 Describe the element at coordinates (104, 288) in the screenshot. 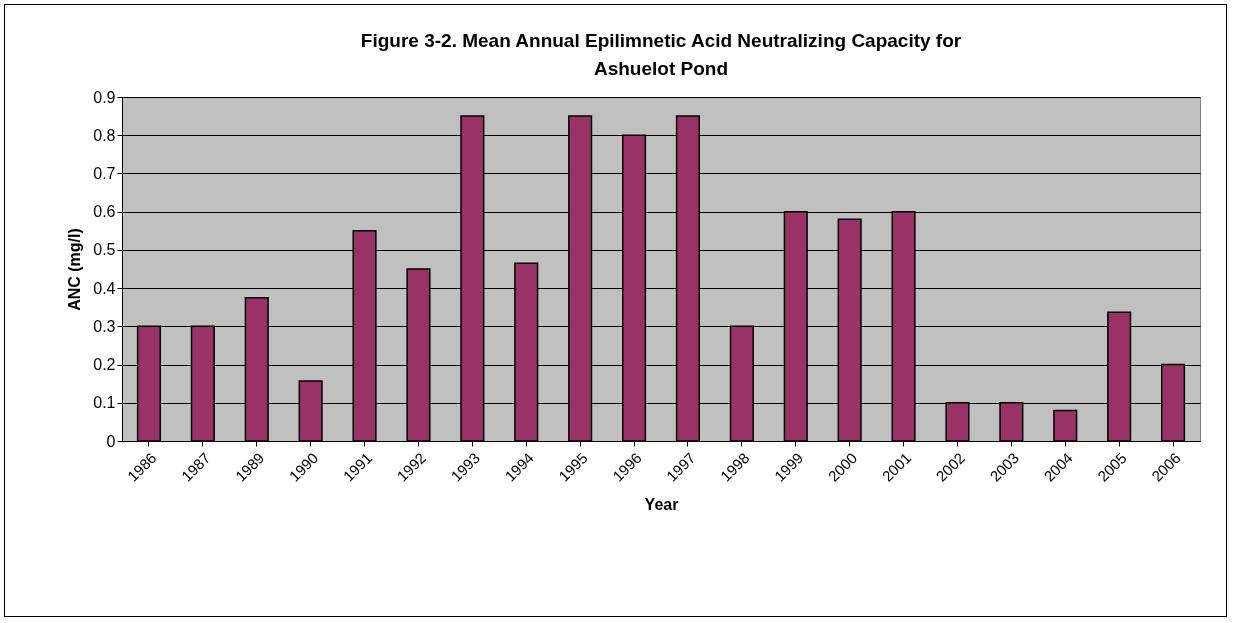

I see `y-tick-label: 0.4` at that location.